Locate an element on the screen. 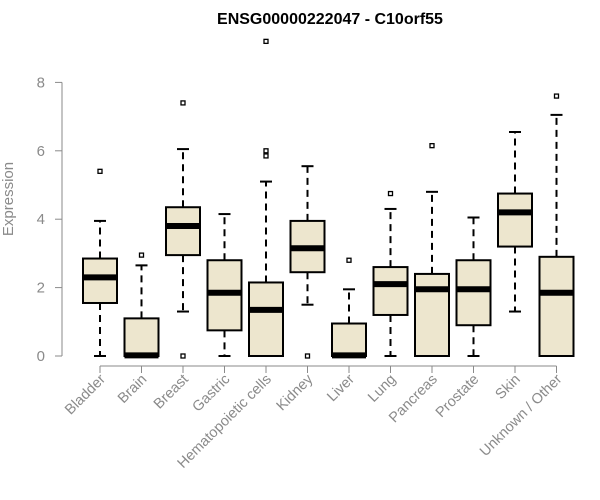  x-tick-label: Prostate is located at coordinates (457, 396).